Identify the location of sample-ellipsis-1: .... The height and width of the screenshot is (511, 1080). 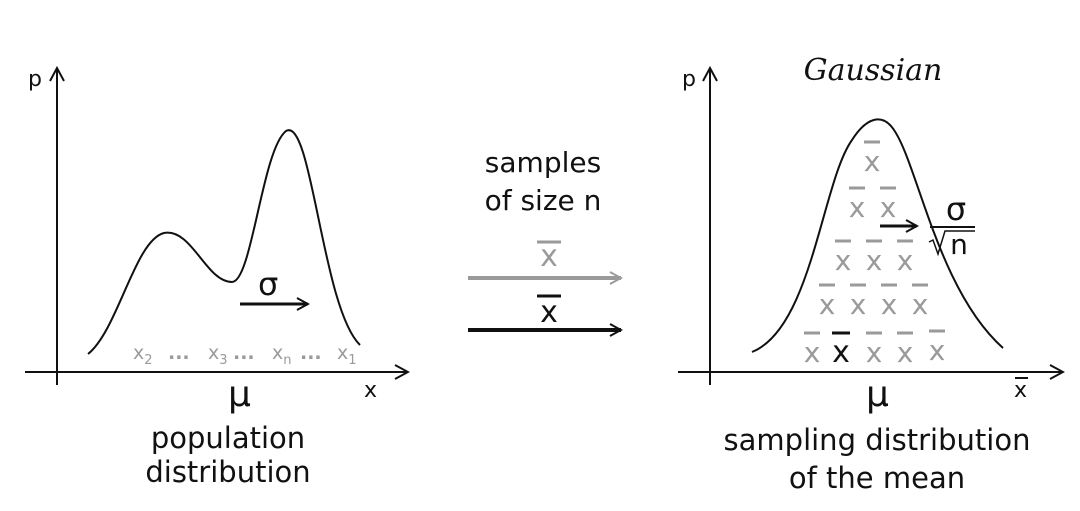
(179, 353).